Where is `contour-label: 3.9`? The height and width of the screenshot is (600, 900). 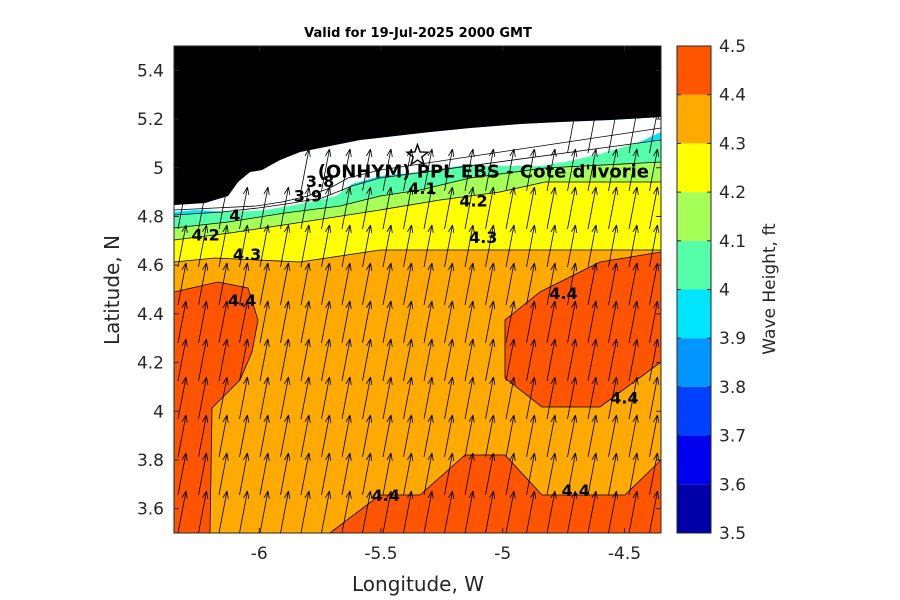
contour-label: 3.9 is located at coordinates (308, 195).